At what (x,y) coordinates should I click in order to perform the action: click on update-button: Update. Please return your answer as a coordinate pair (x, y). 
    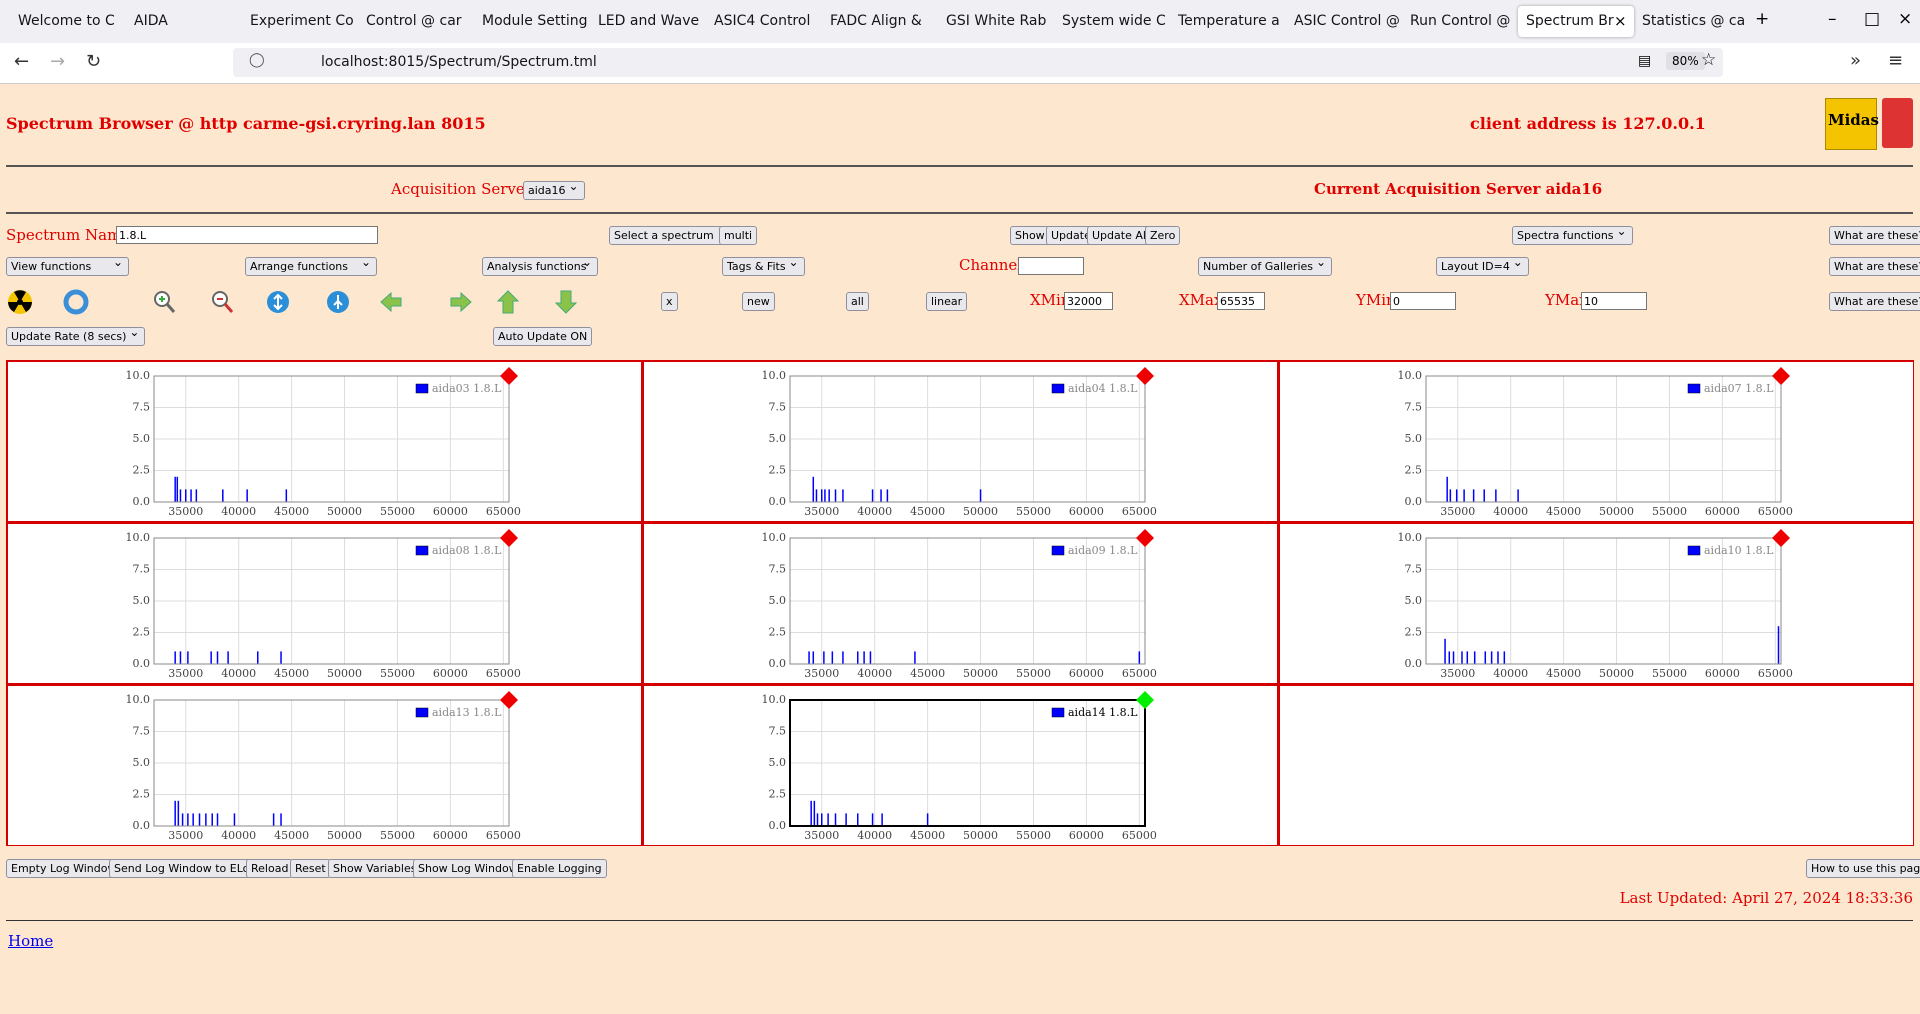
    Looking at the image, I should click on (1071, 235).